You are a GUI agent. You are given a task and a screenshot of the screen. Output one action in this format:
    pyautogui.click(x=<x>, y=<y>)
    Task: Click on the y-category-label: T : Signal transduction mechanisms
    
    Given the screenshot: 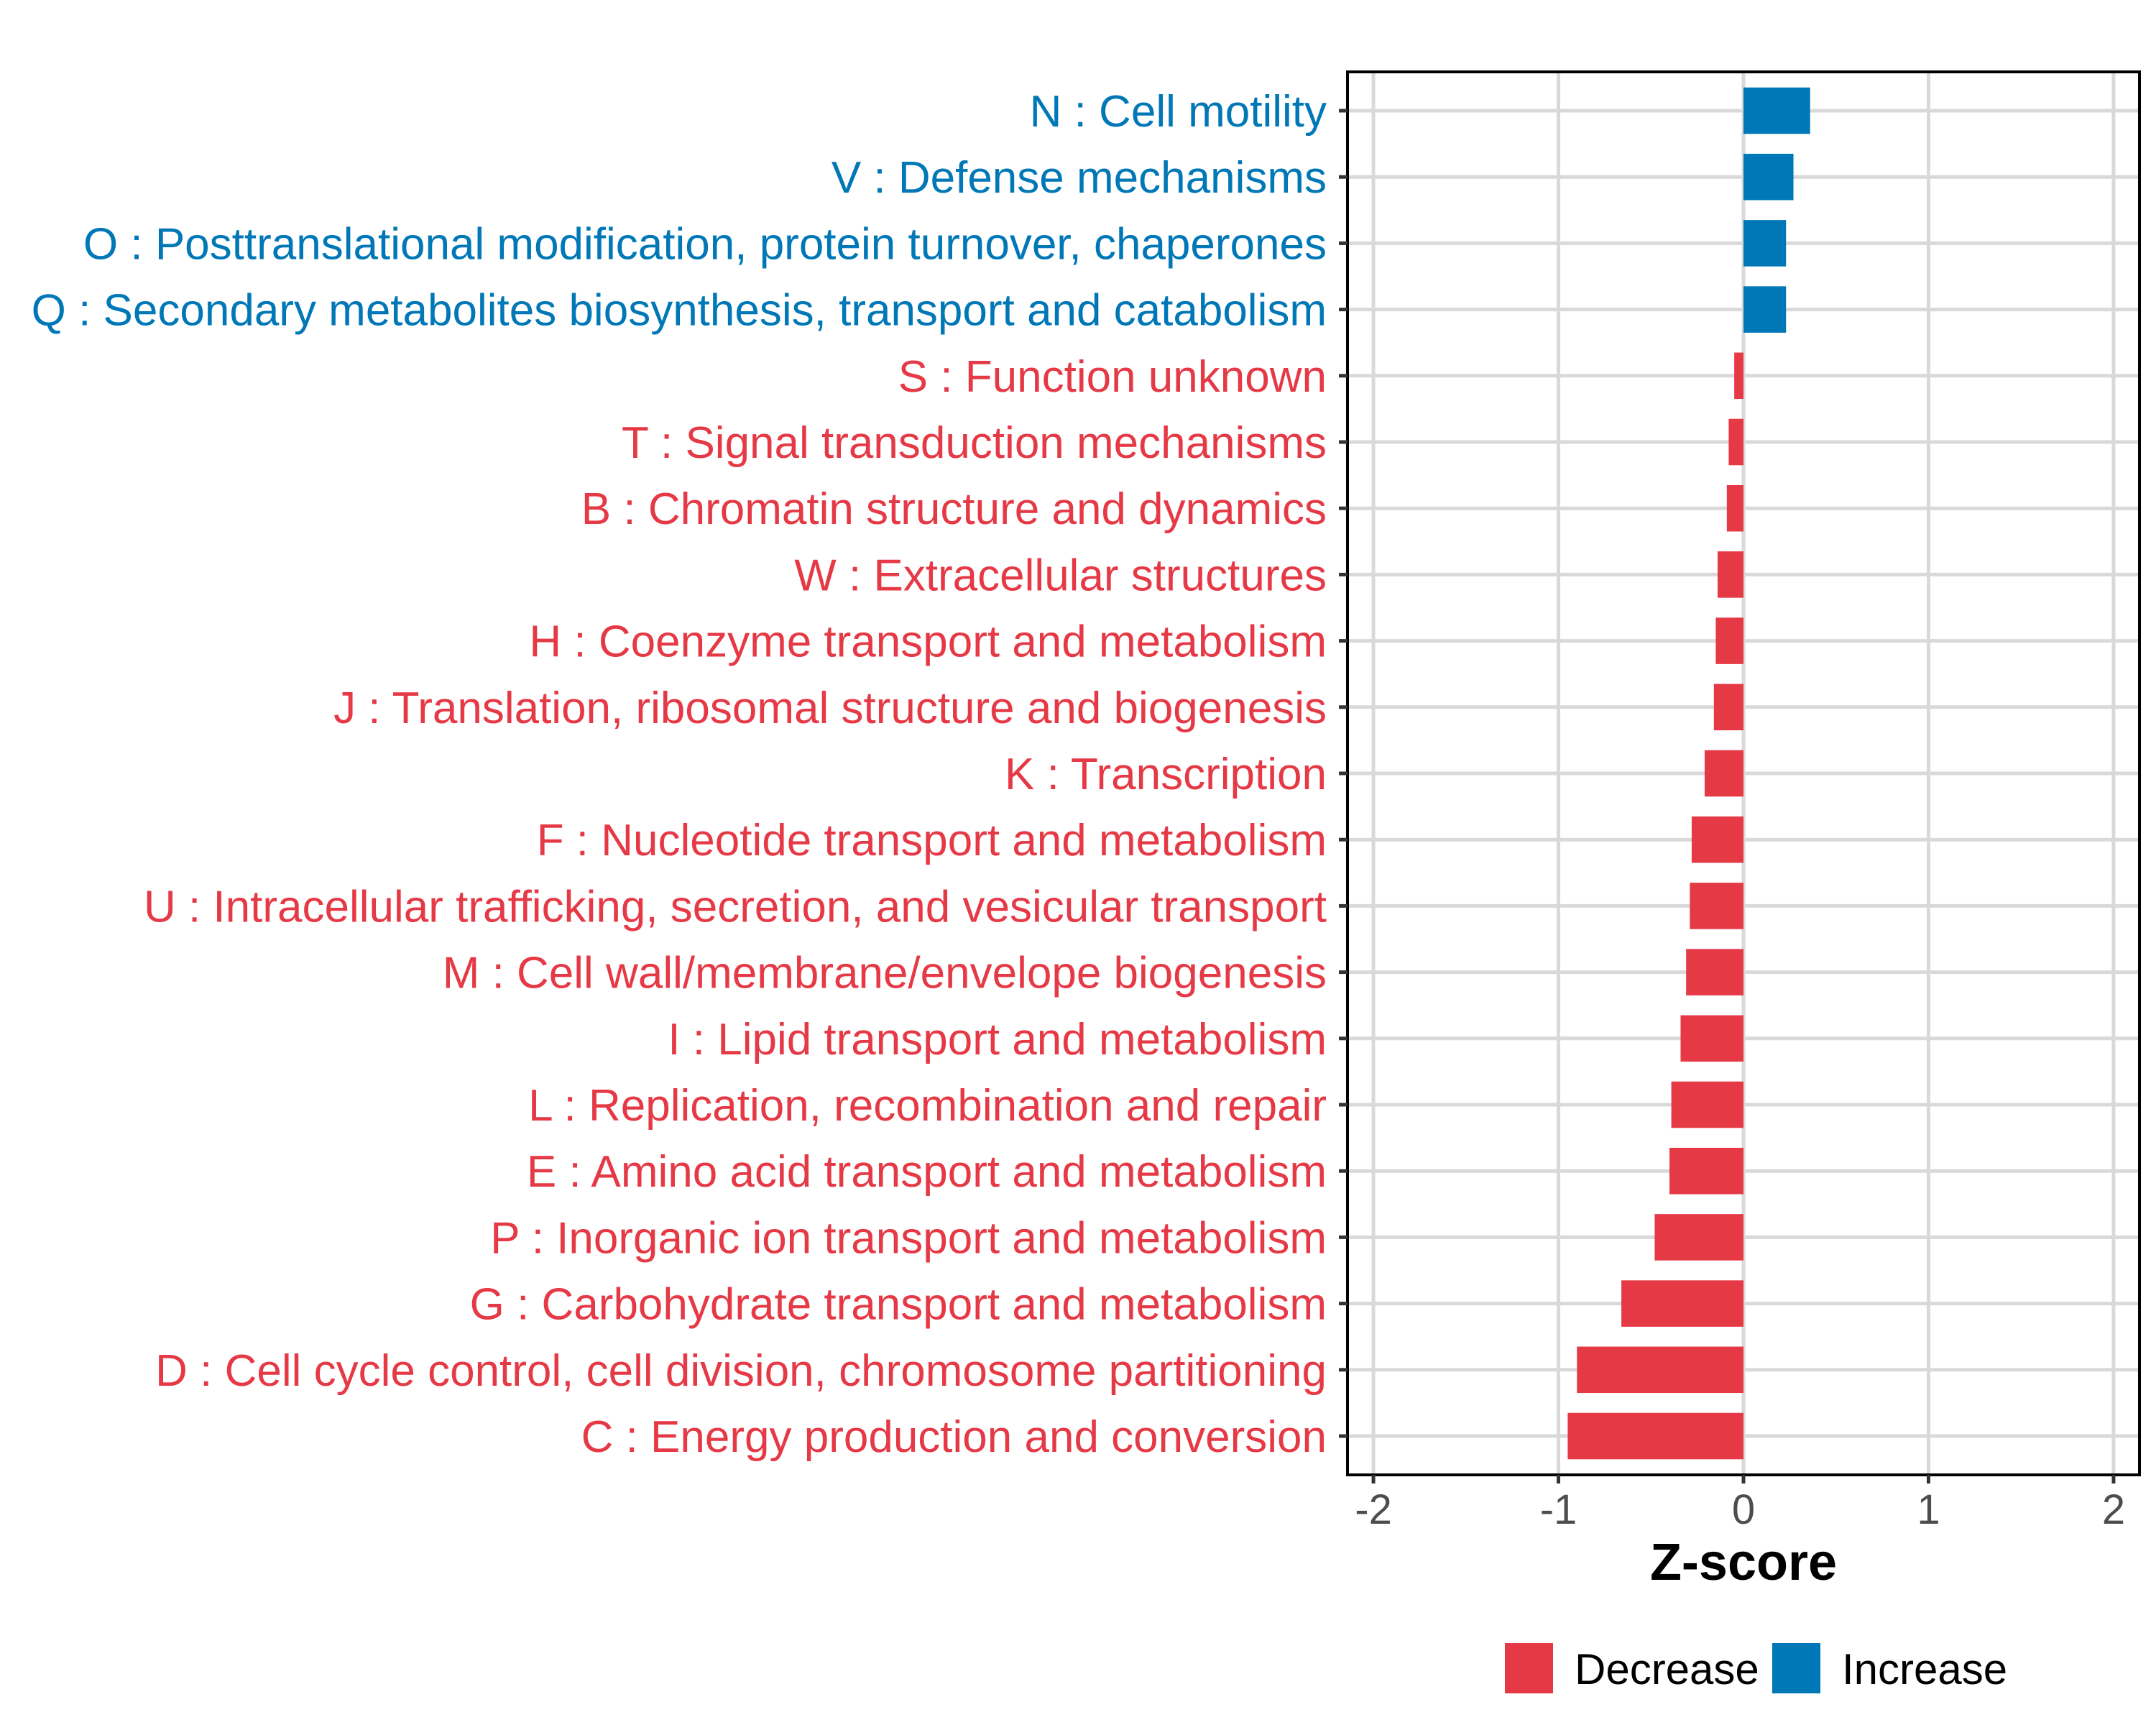 What is the action you would take?
    pyautogui.click(x=974, y=443)
    